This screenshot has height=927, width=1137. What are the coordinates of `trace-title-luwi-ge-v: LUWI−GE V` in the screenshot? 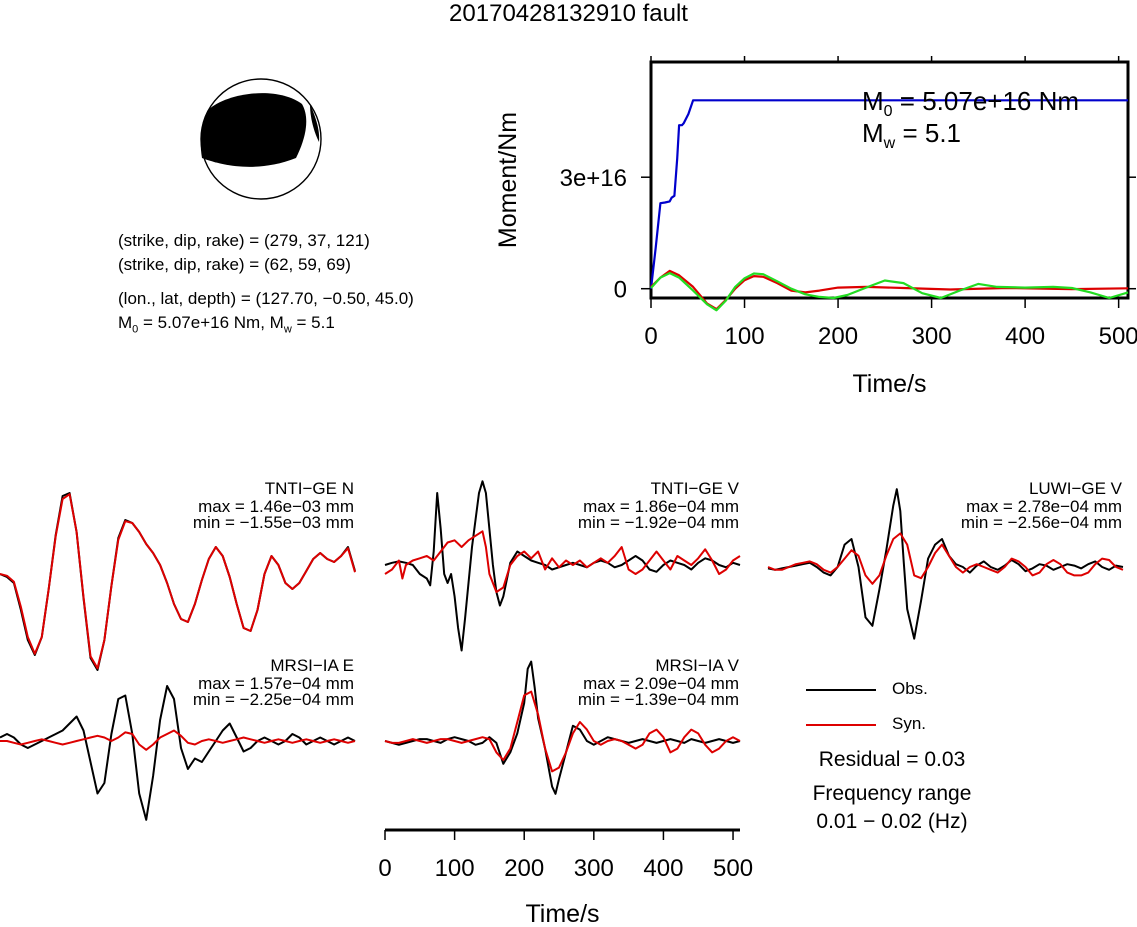 It's located at (1076, 488).